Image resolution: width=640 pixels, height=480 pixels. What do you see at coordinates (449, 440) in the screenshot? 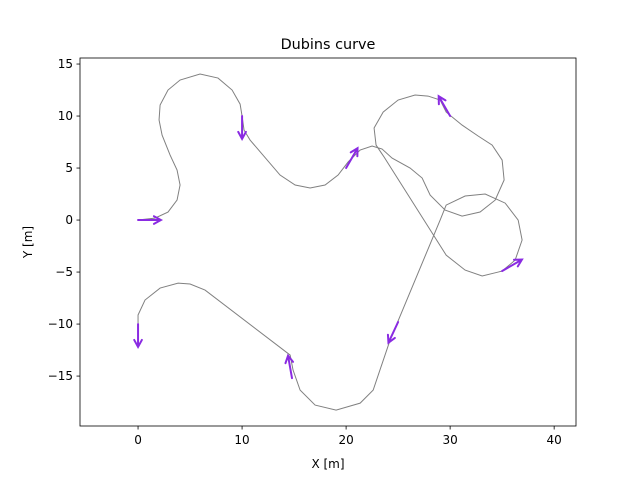
I see `x-tick-label: 30` at bounding box center [449, 440].